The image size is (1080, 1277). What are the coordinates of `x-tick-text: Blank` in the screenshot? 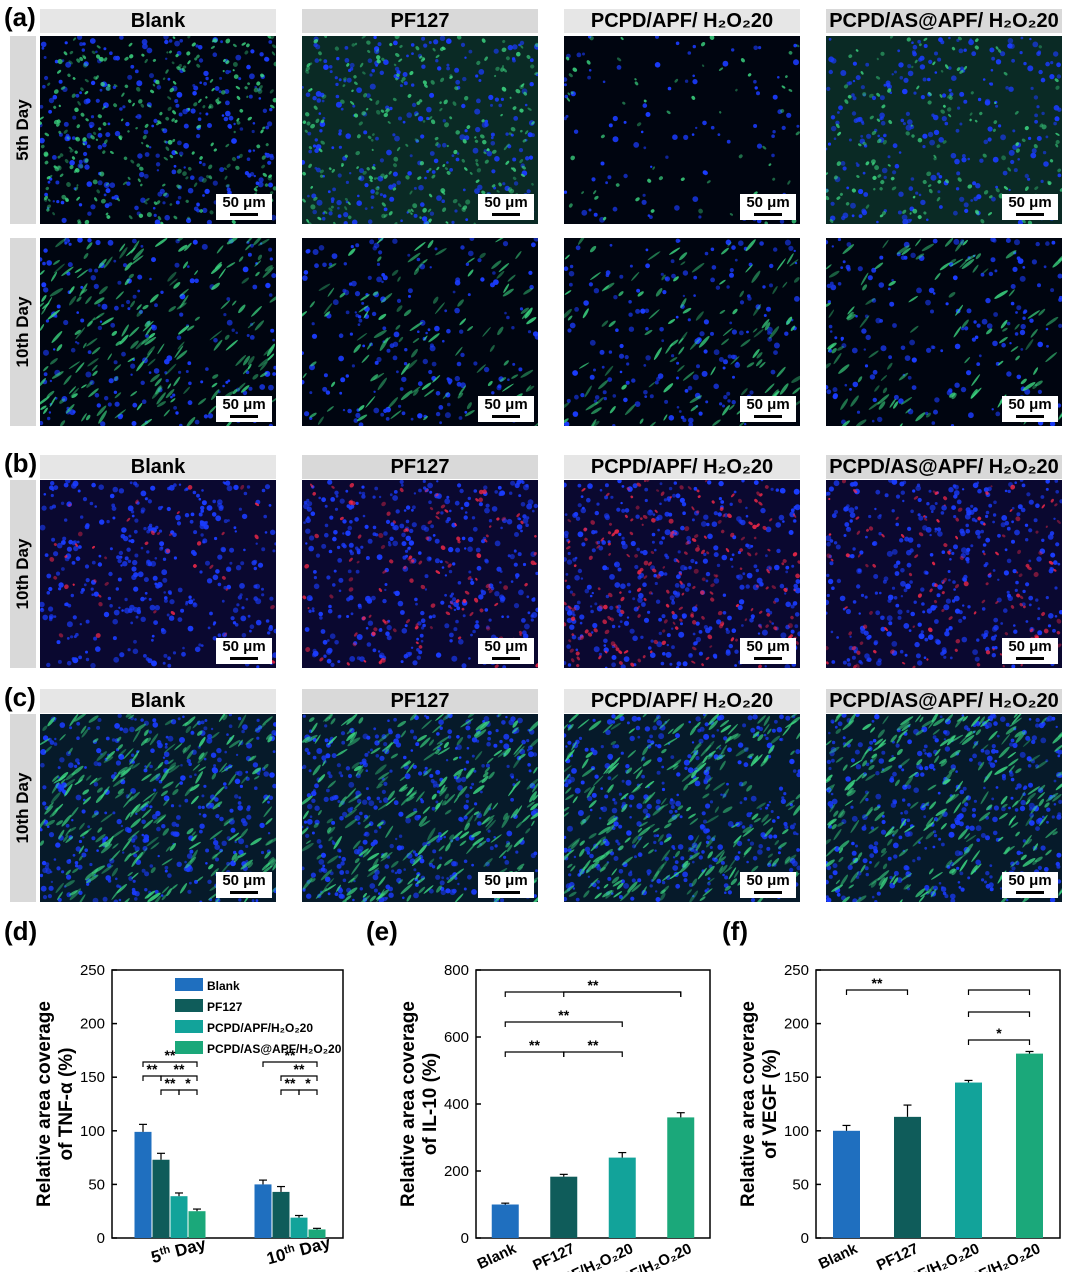 It's located at (838, 1256).